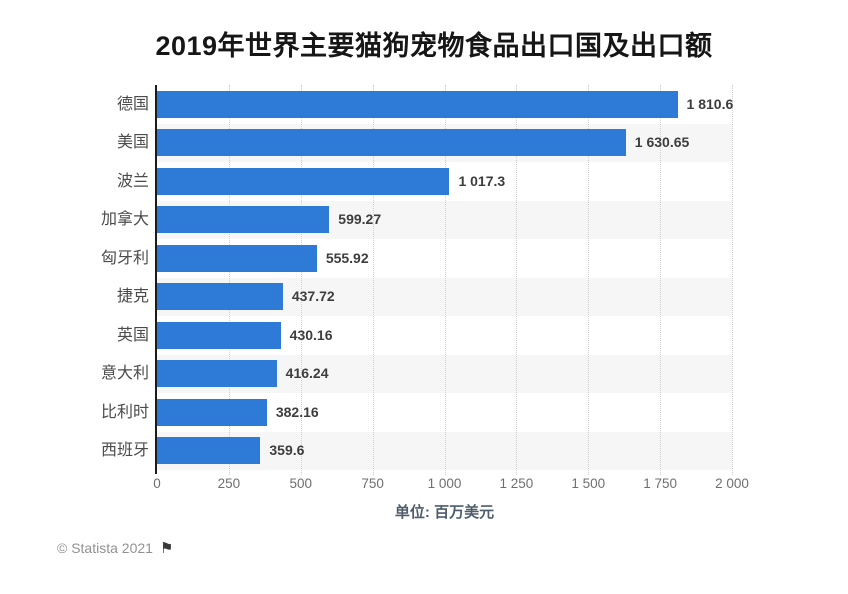 The image size is (848, 594). I want to click on value-label: 1 630.65, so click(662, 142).